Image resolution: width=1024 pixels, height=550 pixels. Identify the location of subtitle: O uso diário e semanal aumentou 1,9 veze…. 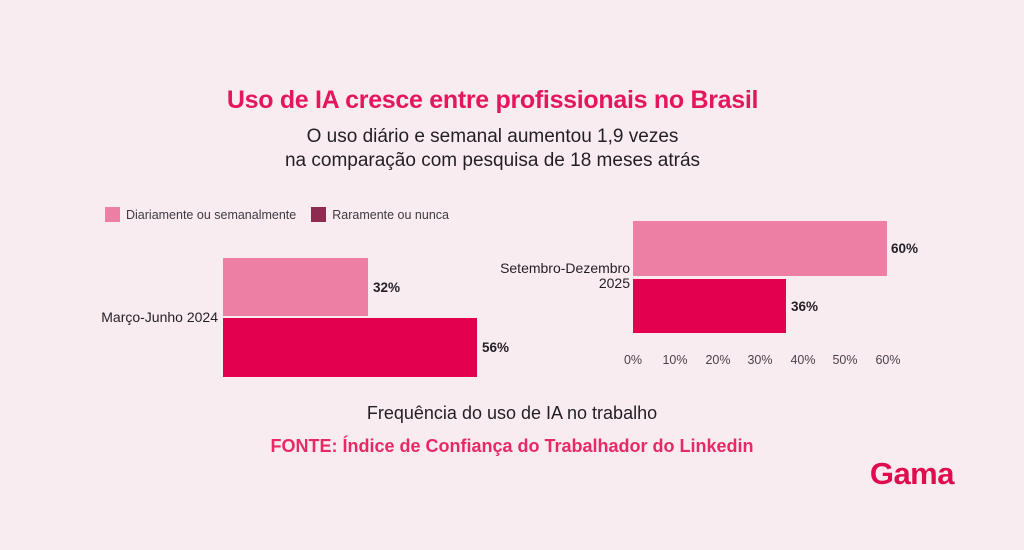
(492, 149).